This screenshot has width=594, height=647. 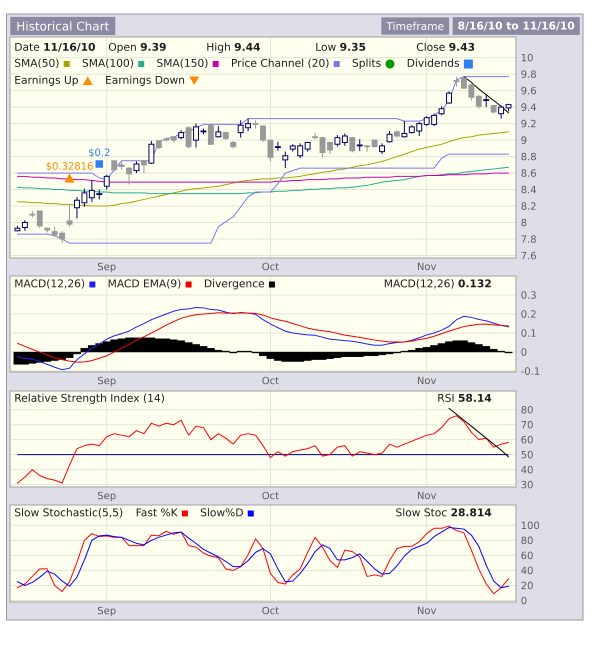 What do you see at coordinates (437, 284) in the screenshot?
I see `annotation: MACD(12,26) 0.132` at bounding box center [437, 284].